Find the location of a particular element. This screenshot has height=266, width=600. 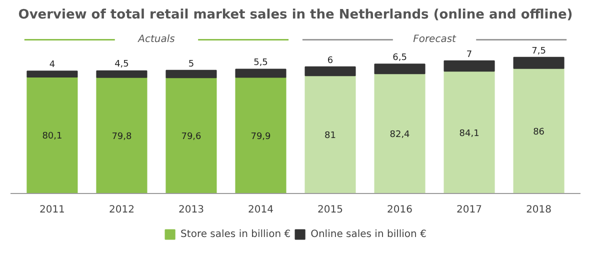

x-tick-label: 2015 is located at coordinates (330, 210).